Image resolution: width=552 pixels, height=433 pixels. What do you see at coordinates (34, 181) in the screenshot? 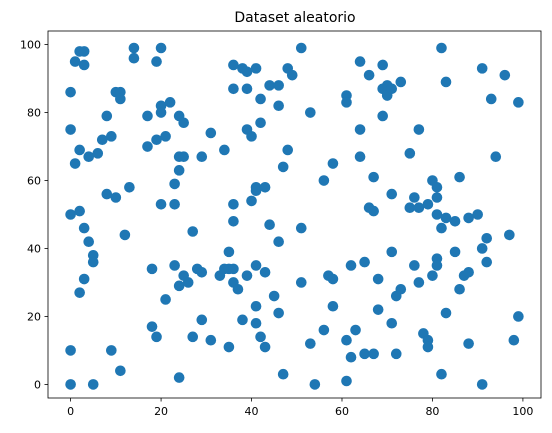
I see `y-tick-label: 60` at bounding box center [34, 181].